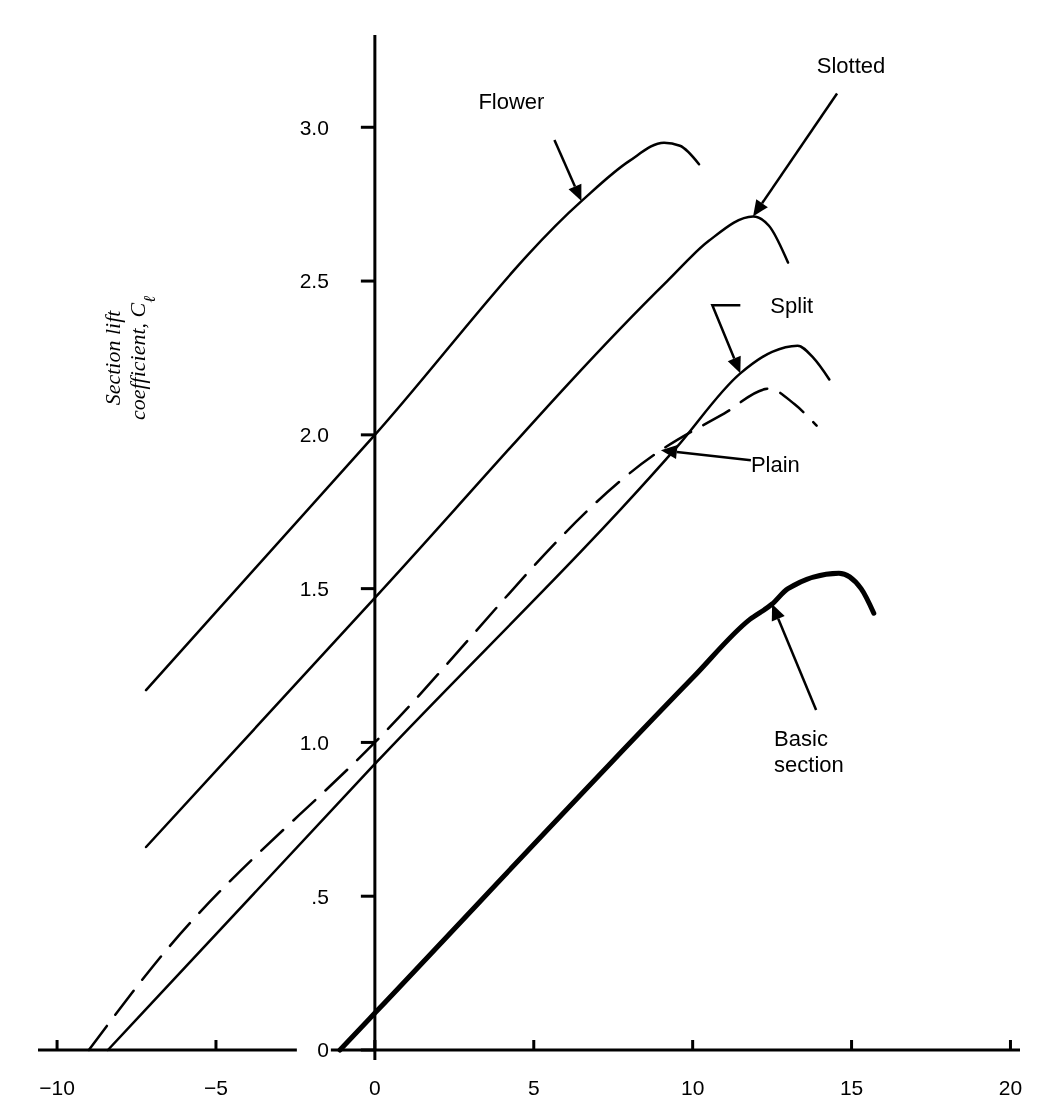  Describe the element at coordinates (692, 1087) in the screenshot. I see `x-tick-label: 10` at that location.